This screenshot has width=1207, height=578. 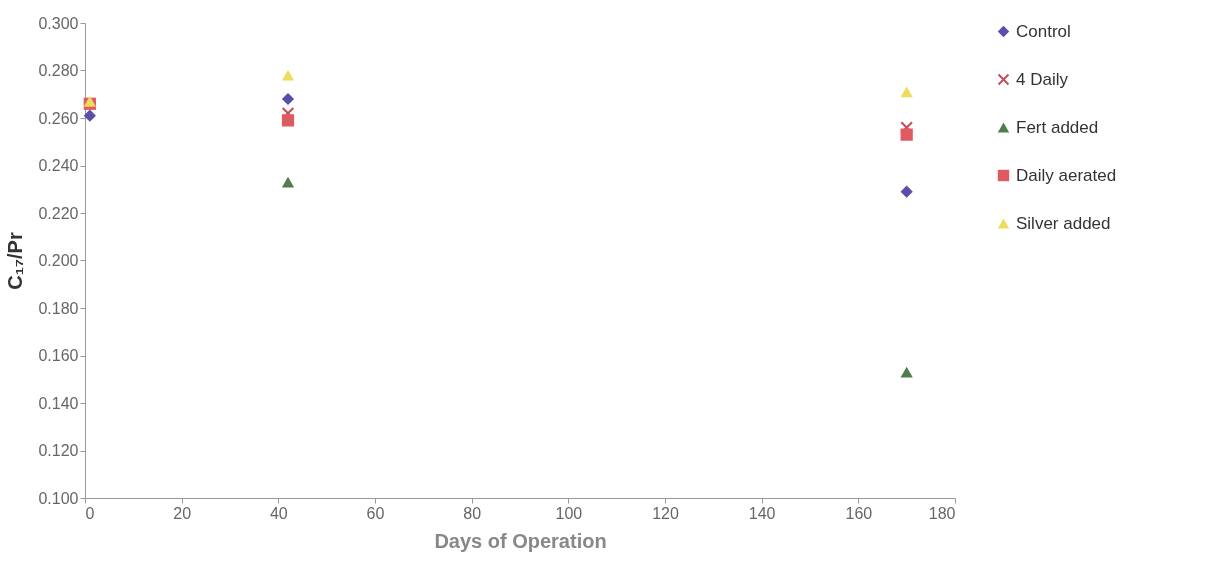 I want to click on y-tick-label: 0.120, so click(x=58, y=450).